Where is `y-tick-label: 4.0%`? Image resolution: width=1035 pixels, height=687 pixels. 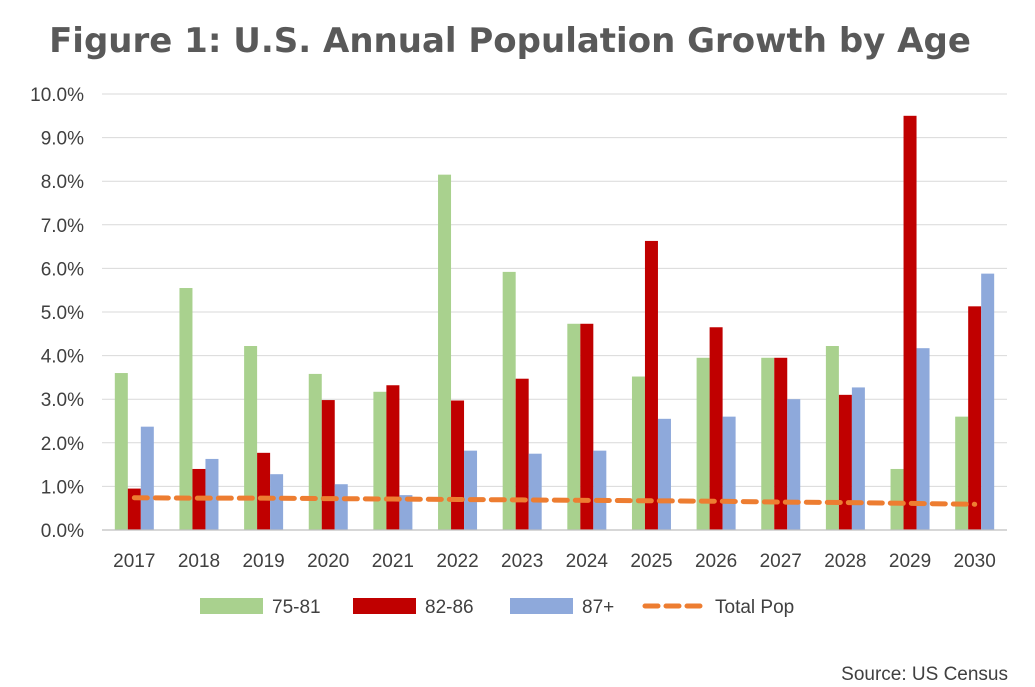 y-tick-label: 4.0% is located at coordinates (62, 357).